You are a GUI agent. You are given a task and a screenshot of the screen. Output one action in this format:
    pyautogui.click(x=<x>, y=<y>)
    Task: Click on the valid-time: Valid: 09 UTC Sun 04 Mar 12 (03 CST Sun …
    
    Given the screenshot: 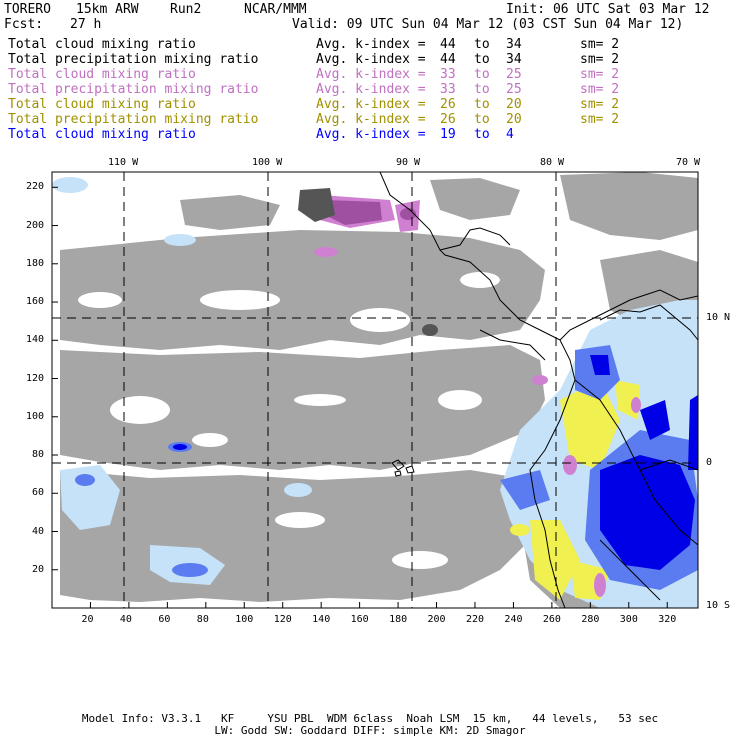 What is the action you would take?
    pyautogui.click(x=488, y=24)
    